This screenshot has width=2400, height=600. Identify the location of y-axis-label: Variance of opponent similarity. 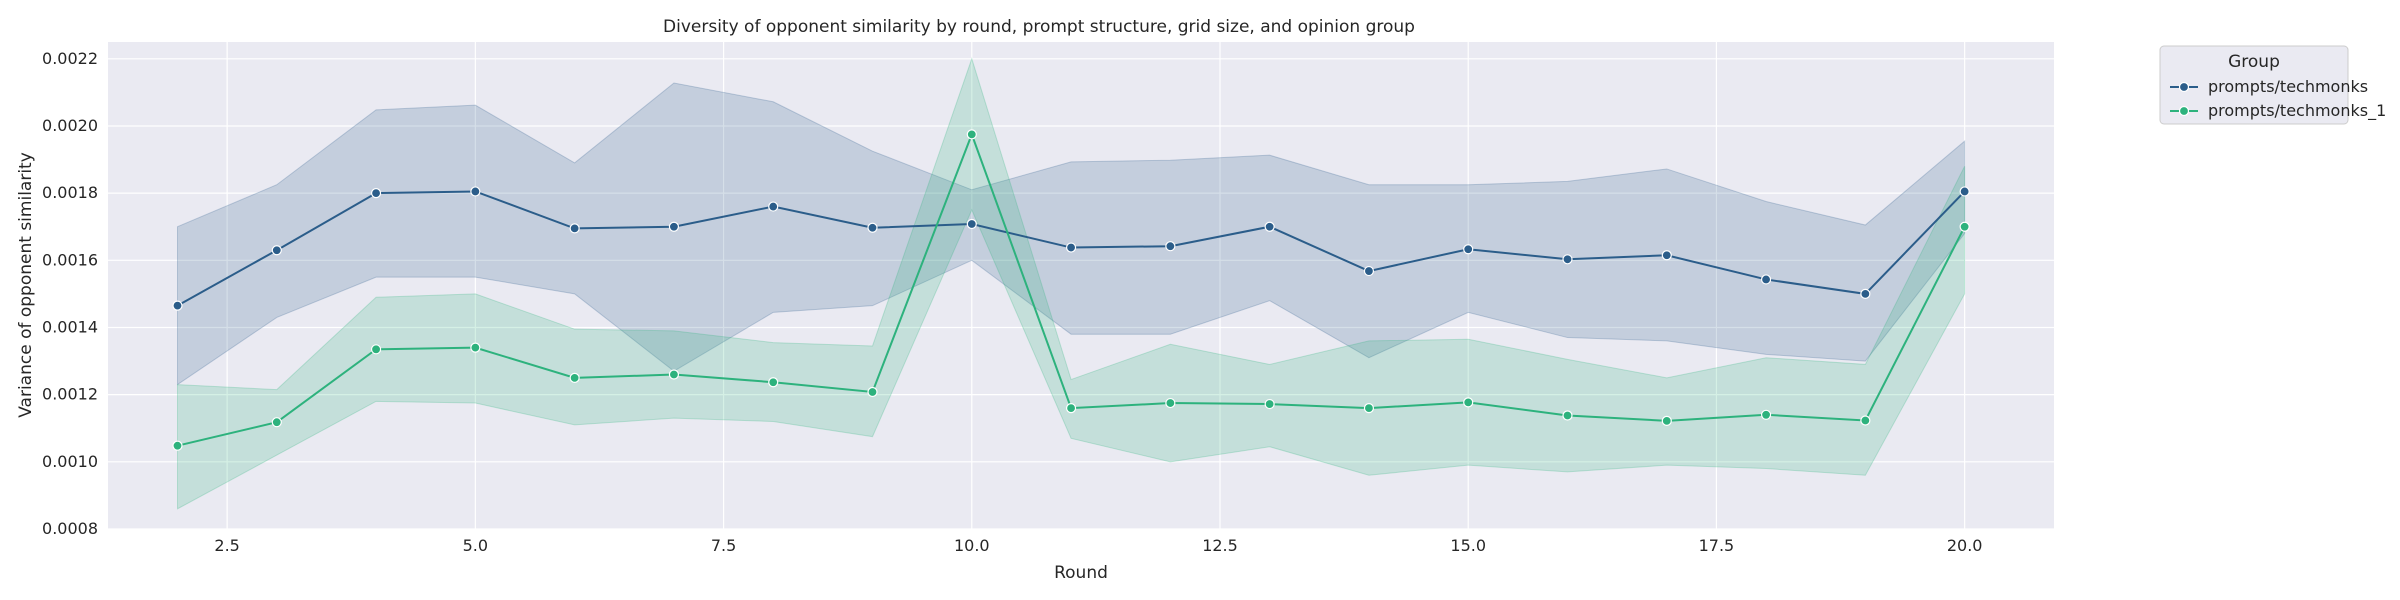
(26, 285).